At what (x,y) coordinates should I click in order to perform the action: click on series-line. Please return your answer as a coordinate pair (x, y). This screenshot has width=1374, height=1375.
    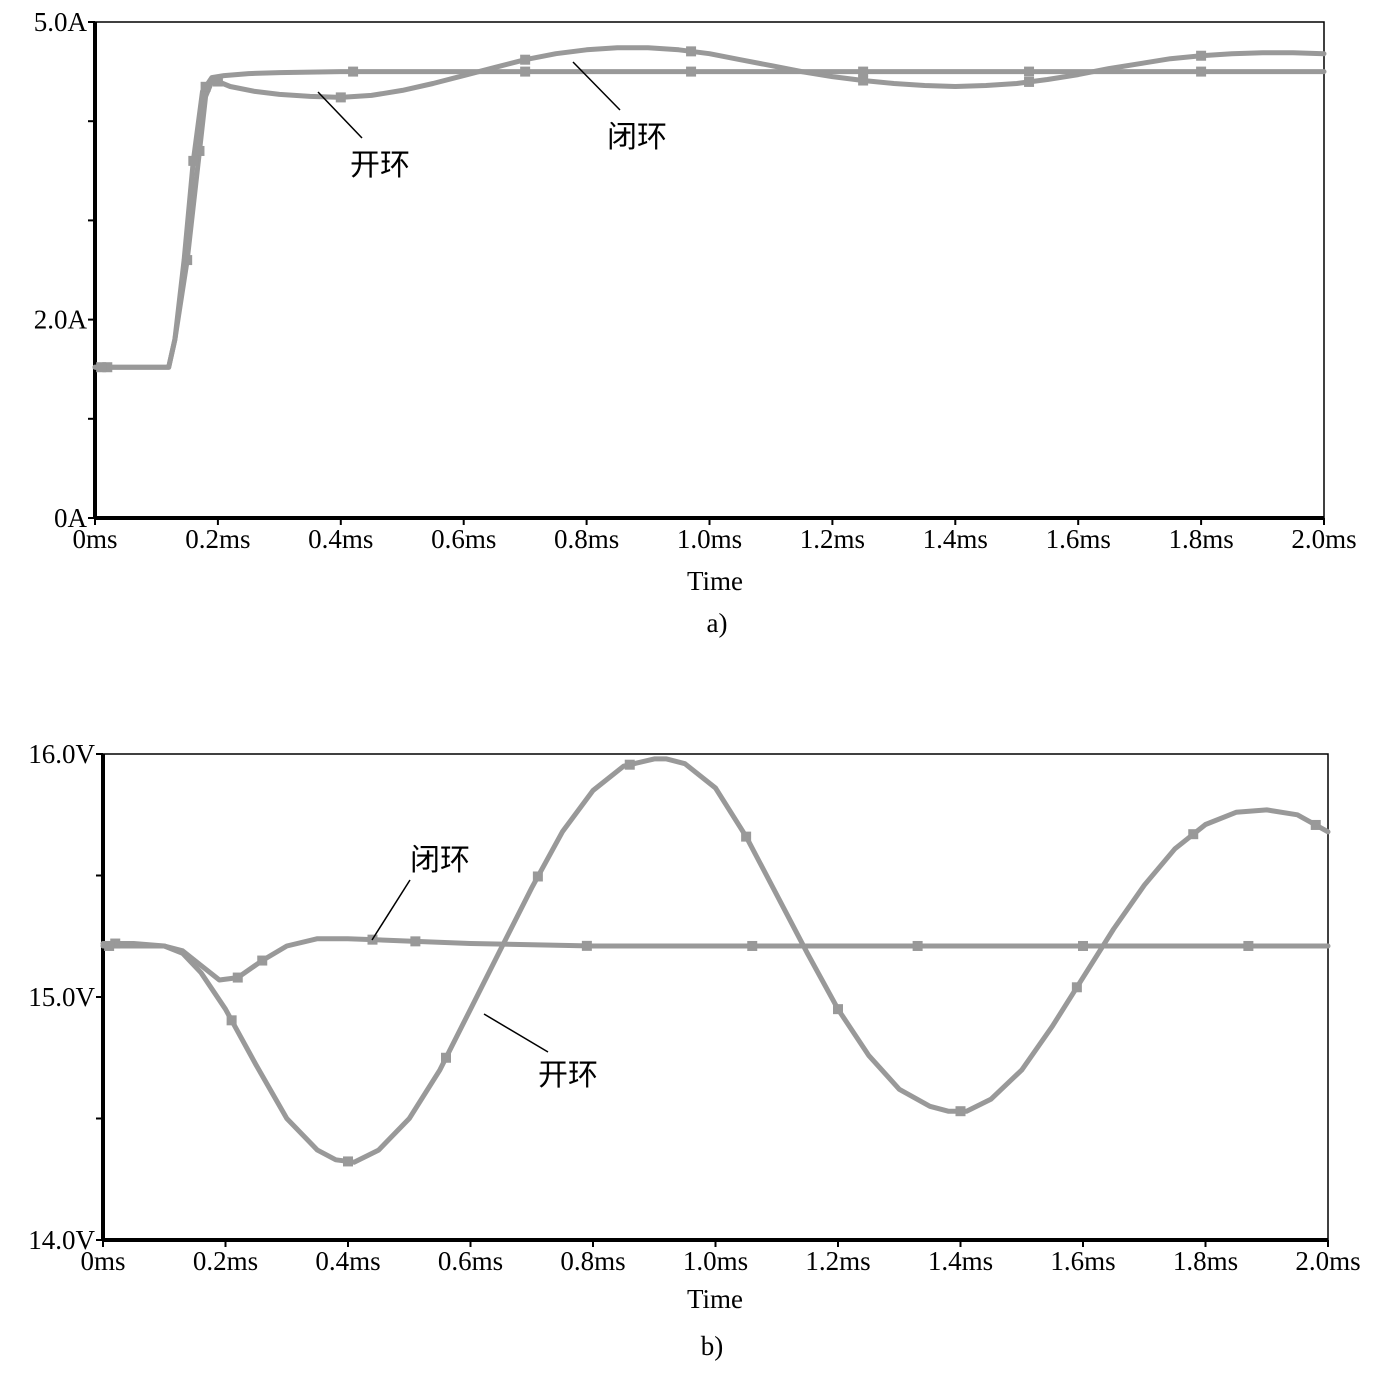
    Looking at the image, I should click on (715, 959).